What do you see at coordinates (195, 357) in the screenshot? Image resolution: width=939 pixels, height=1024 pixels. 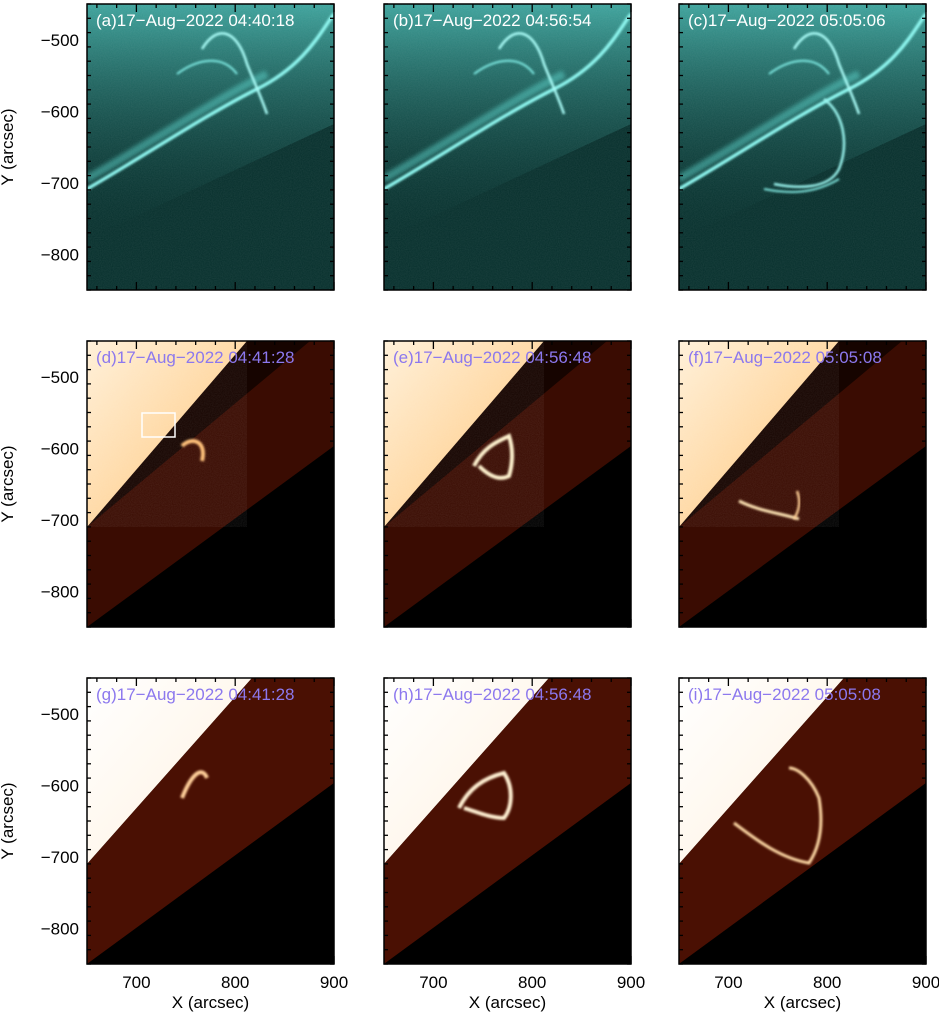 I see `panel-label: (d)17−Aug−2022 04:41:28` at bounding box center [195, 357].